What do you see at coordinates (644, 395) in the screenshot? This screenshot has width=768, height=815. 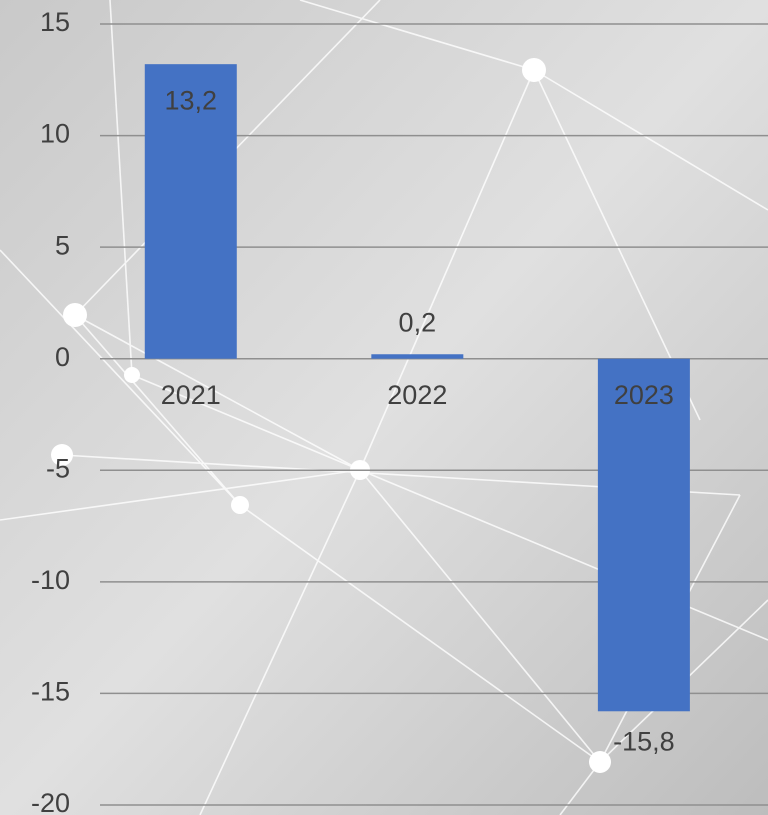 I see `x-tick-label: 2023` at bounding box center [644, 395].